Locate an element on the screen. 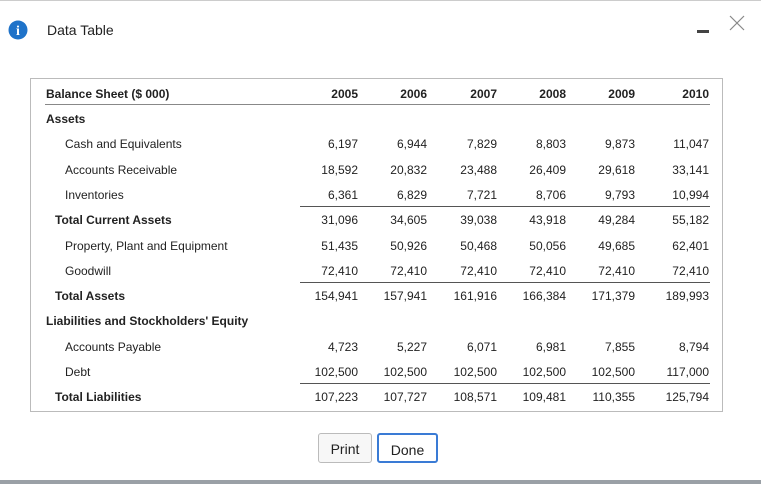 Image resolution: width=761 pixels, height=484 pixels. cell-value: 6,071 is located at coordinates (481, 346).